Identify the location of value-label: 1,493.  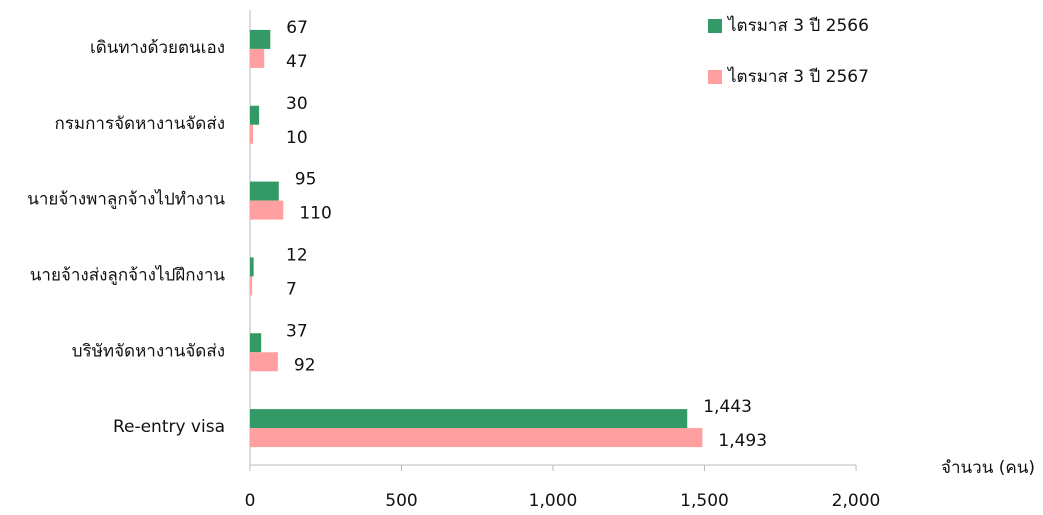
(742, 441).